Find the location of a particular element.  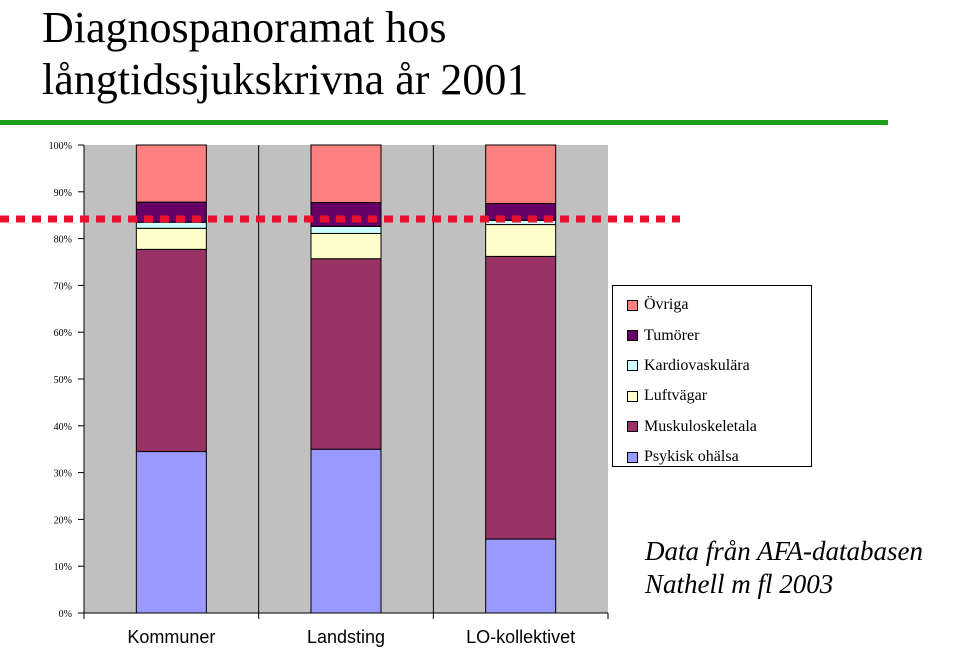

legend-item: Kardiovaskulära is located at coordinates (719, 366).